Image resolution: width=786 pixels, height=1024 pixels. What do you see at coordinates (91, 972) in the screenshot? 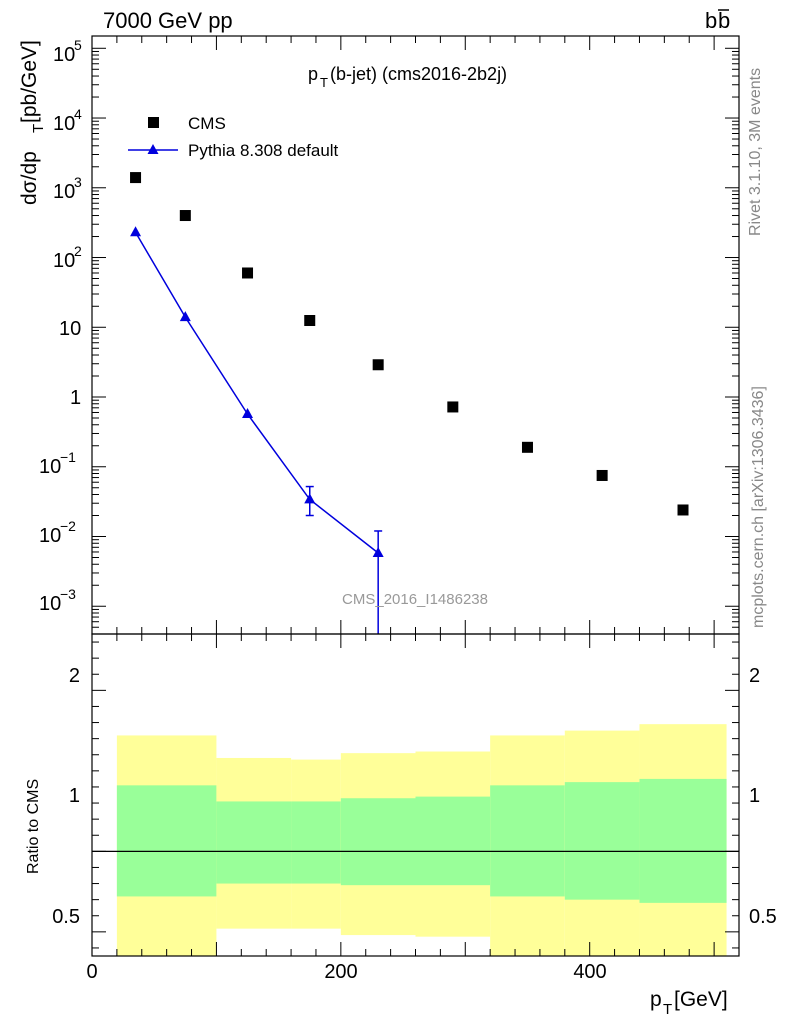
I see `xtick-label: 0` at bounding box center [91, 972].